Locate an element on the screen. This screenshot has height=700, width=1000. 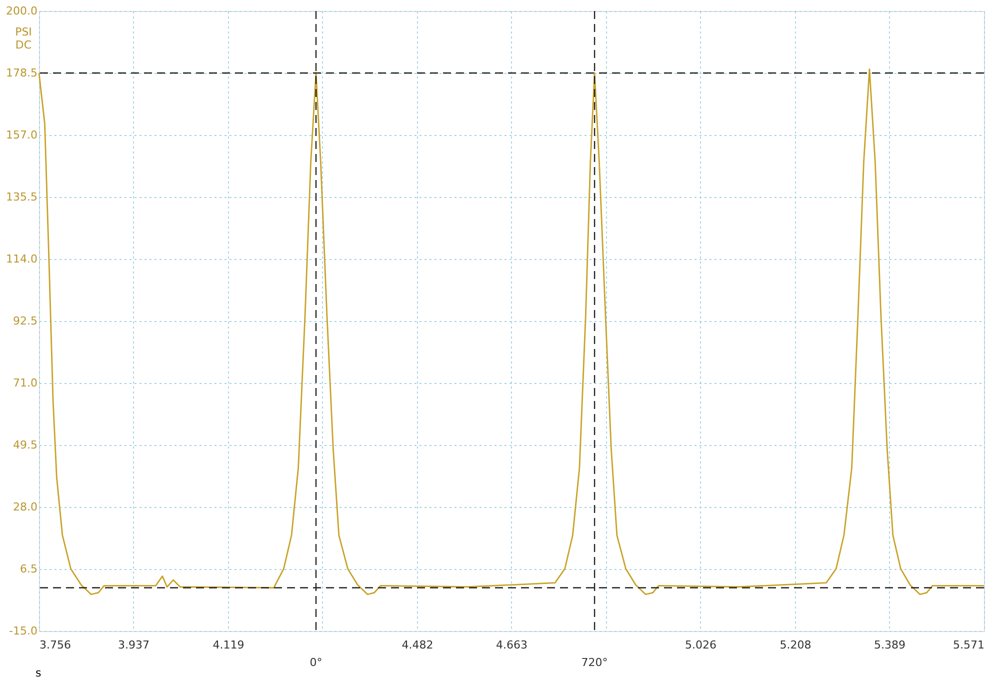
x-tick-label: 3.756 is located at coordinates (55, 645).